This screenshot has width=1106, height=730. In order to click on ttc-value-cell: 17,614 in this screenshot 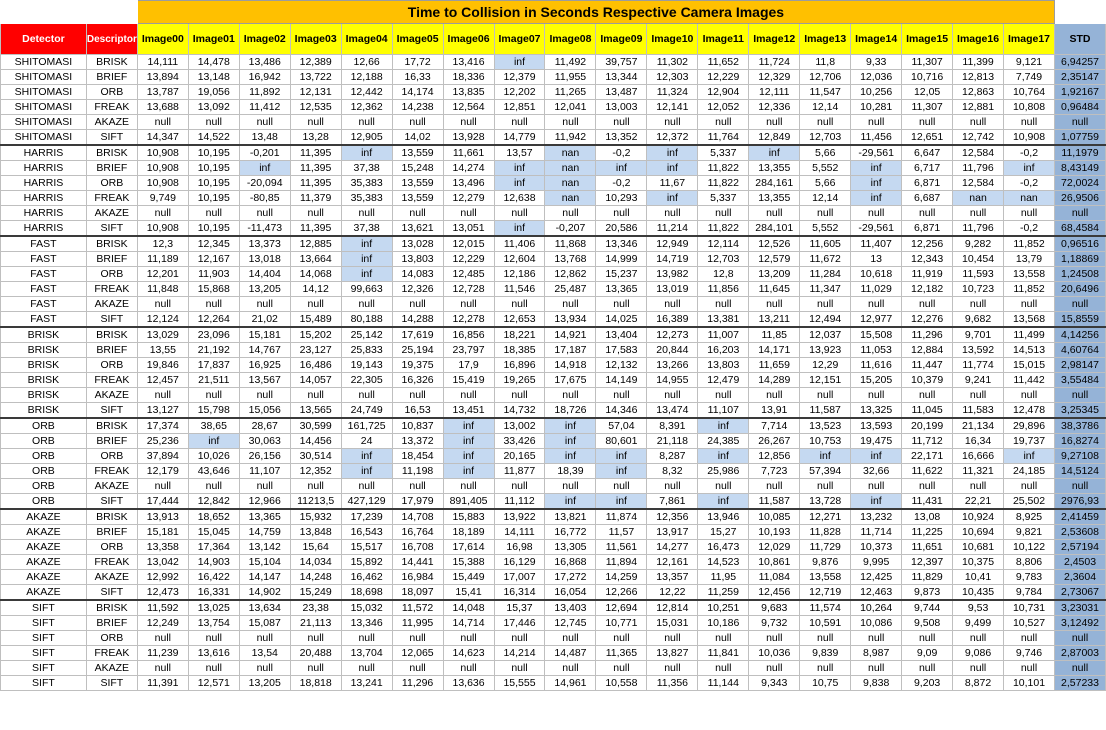, I will do `click(468, 547)`.